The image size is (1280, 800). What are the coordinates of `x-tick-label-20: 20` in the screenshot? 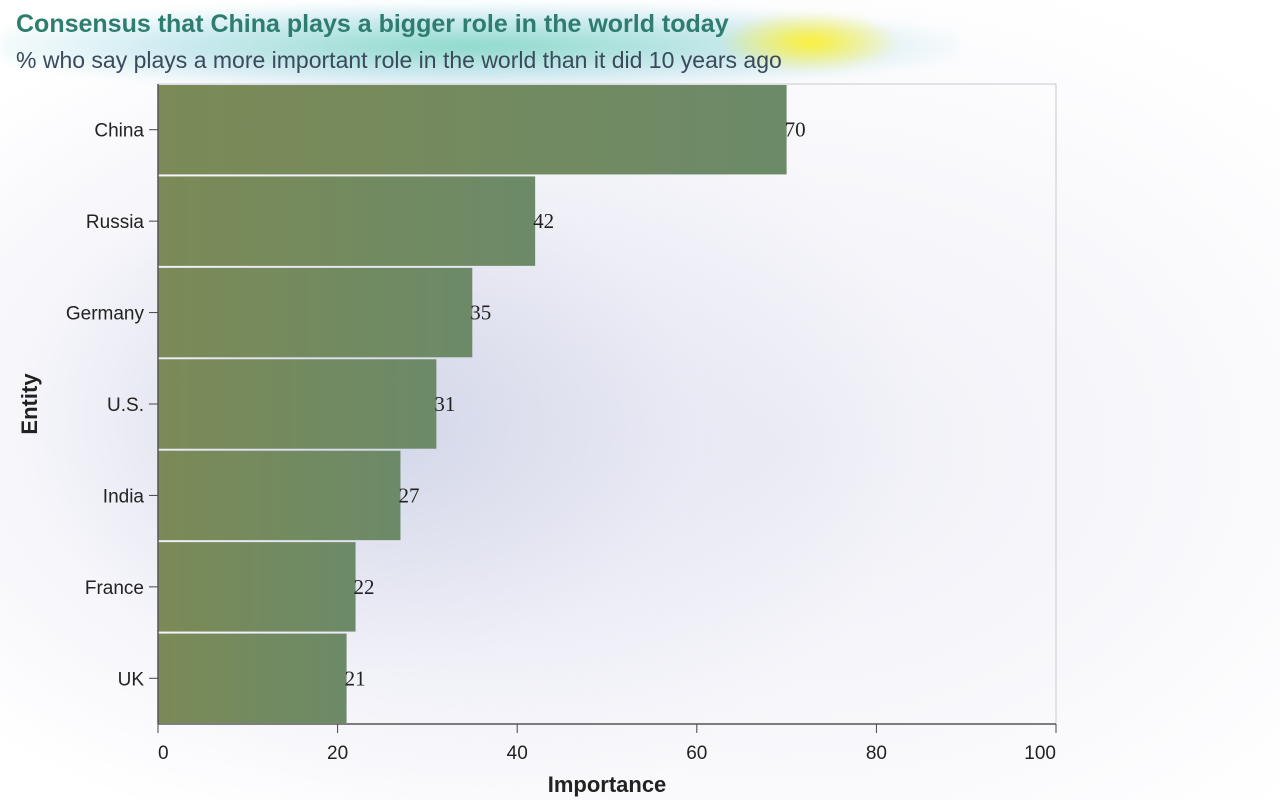 It's located at (337, 753).